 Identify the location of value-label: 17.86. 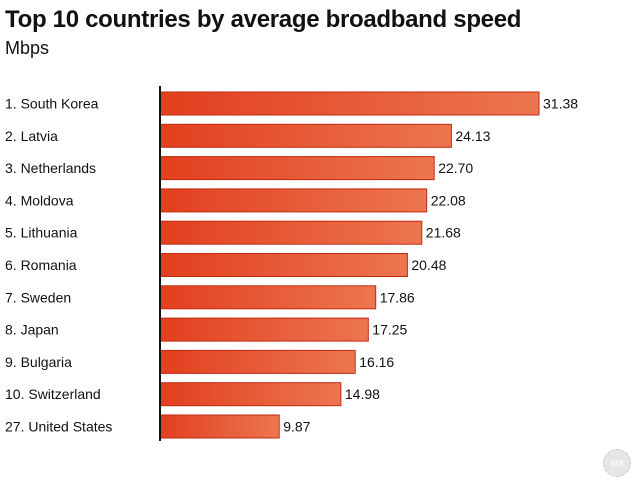
(397, 297).